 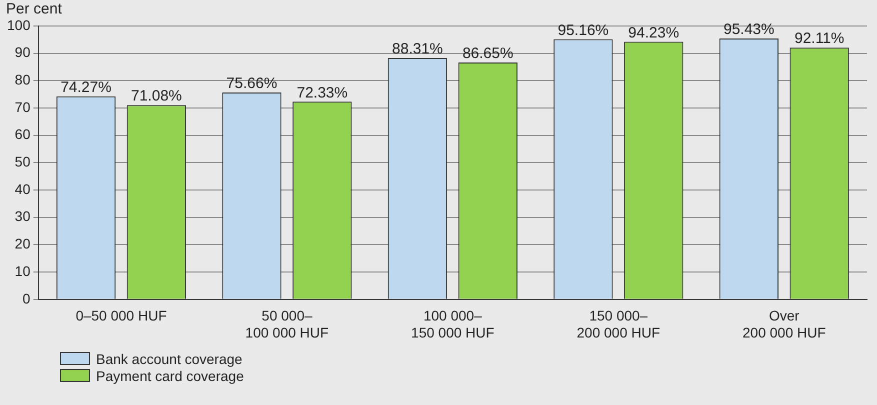 I want to click on data-label: 75.66%, so click(x=252, y=83).